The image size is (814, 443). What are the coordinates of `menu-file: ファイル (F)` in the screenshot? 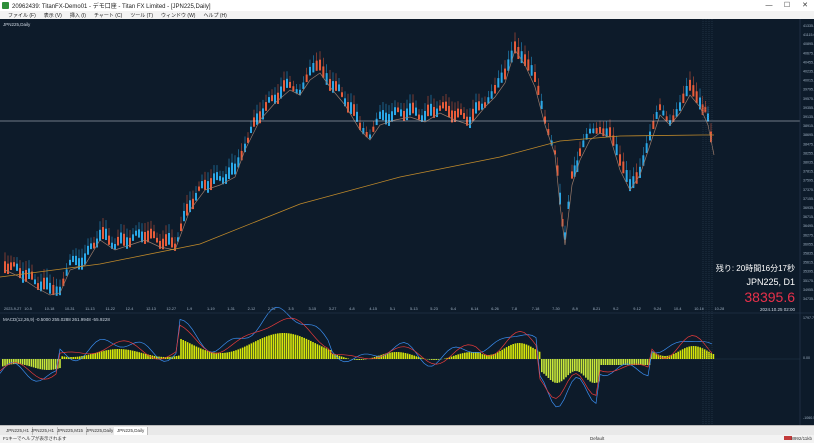 It's located at (22, 16).